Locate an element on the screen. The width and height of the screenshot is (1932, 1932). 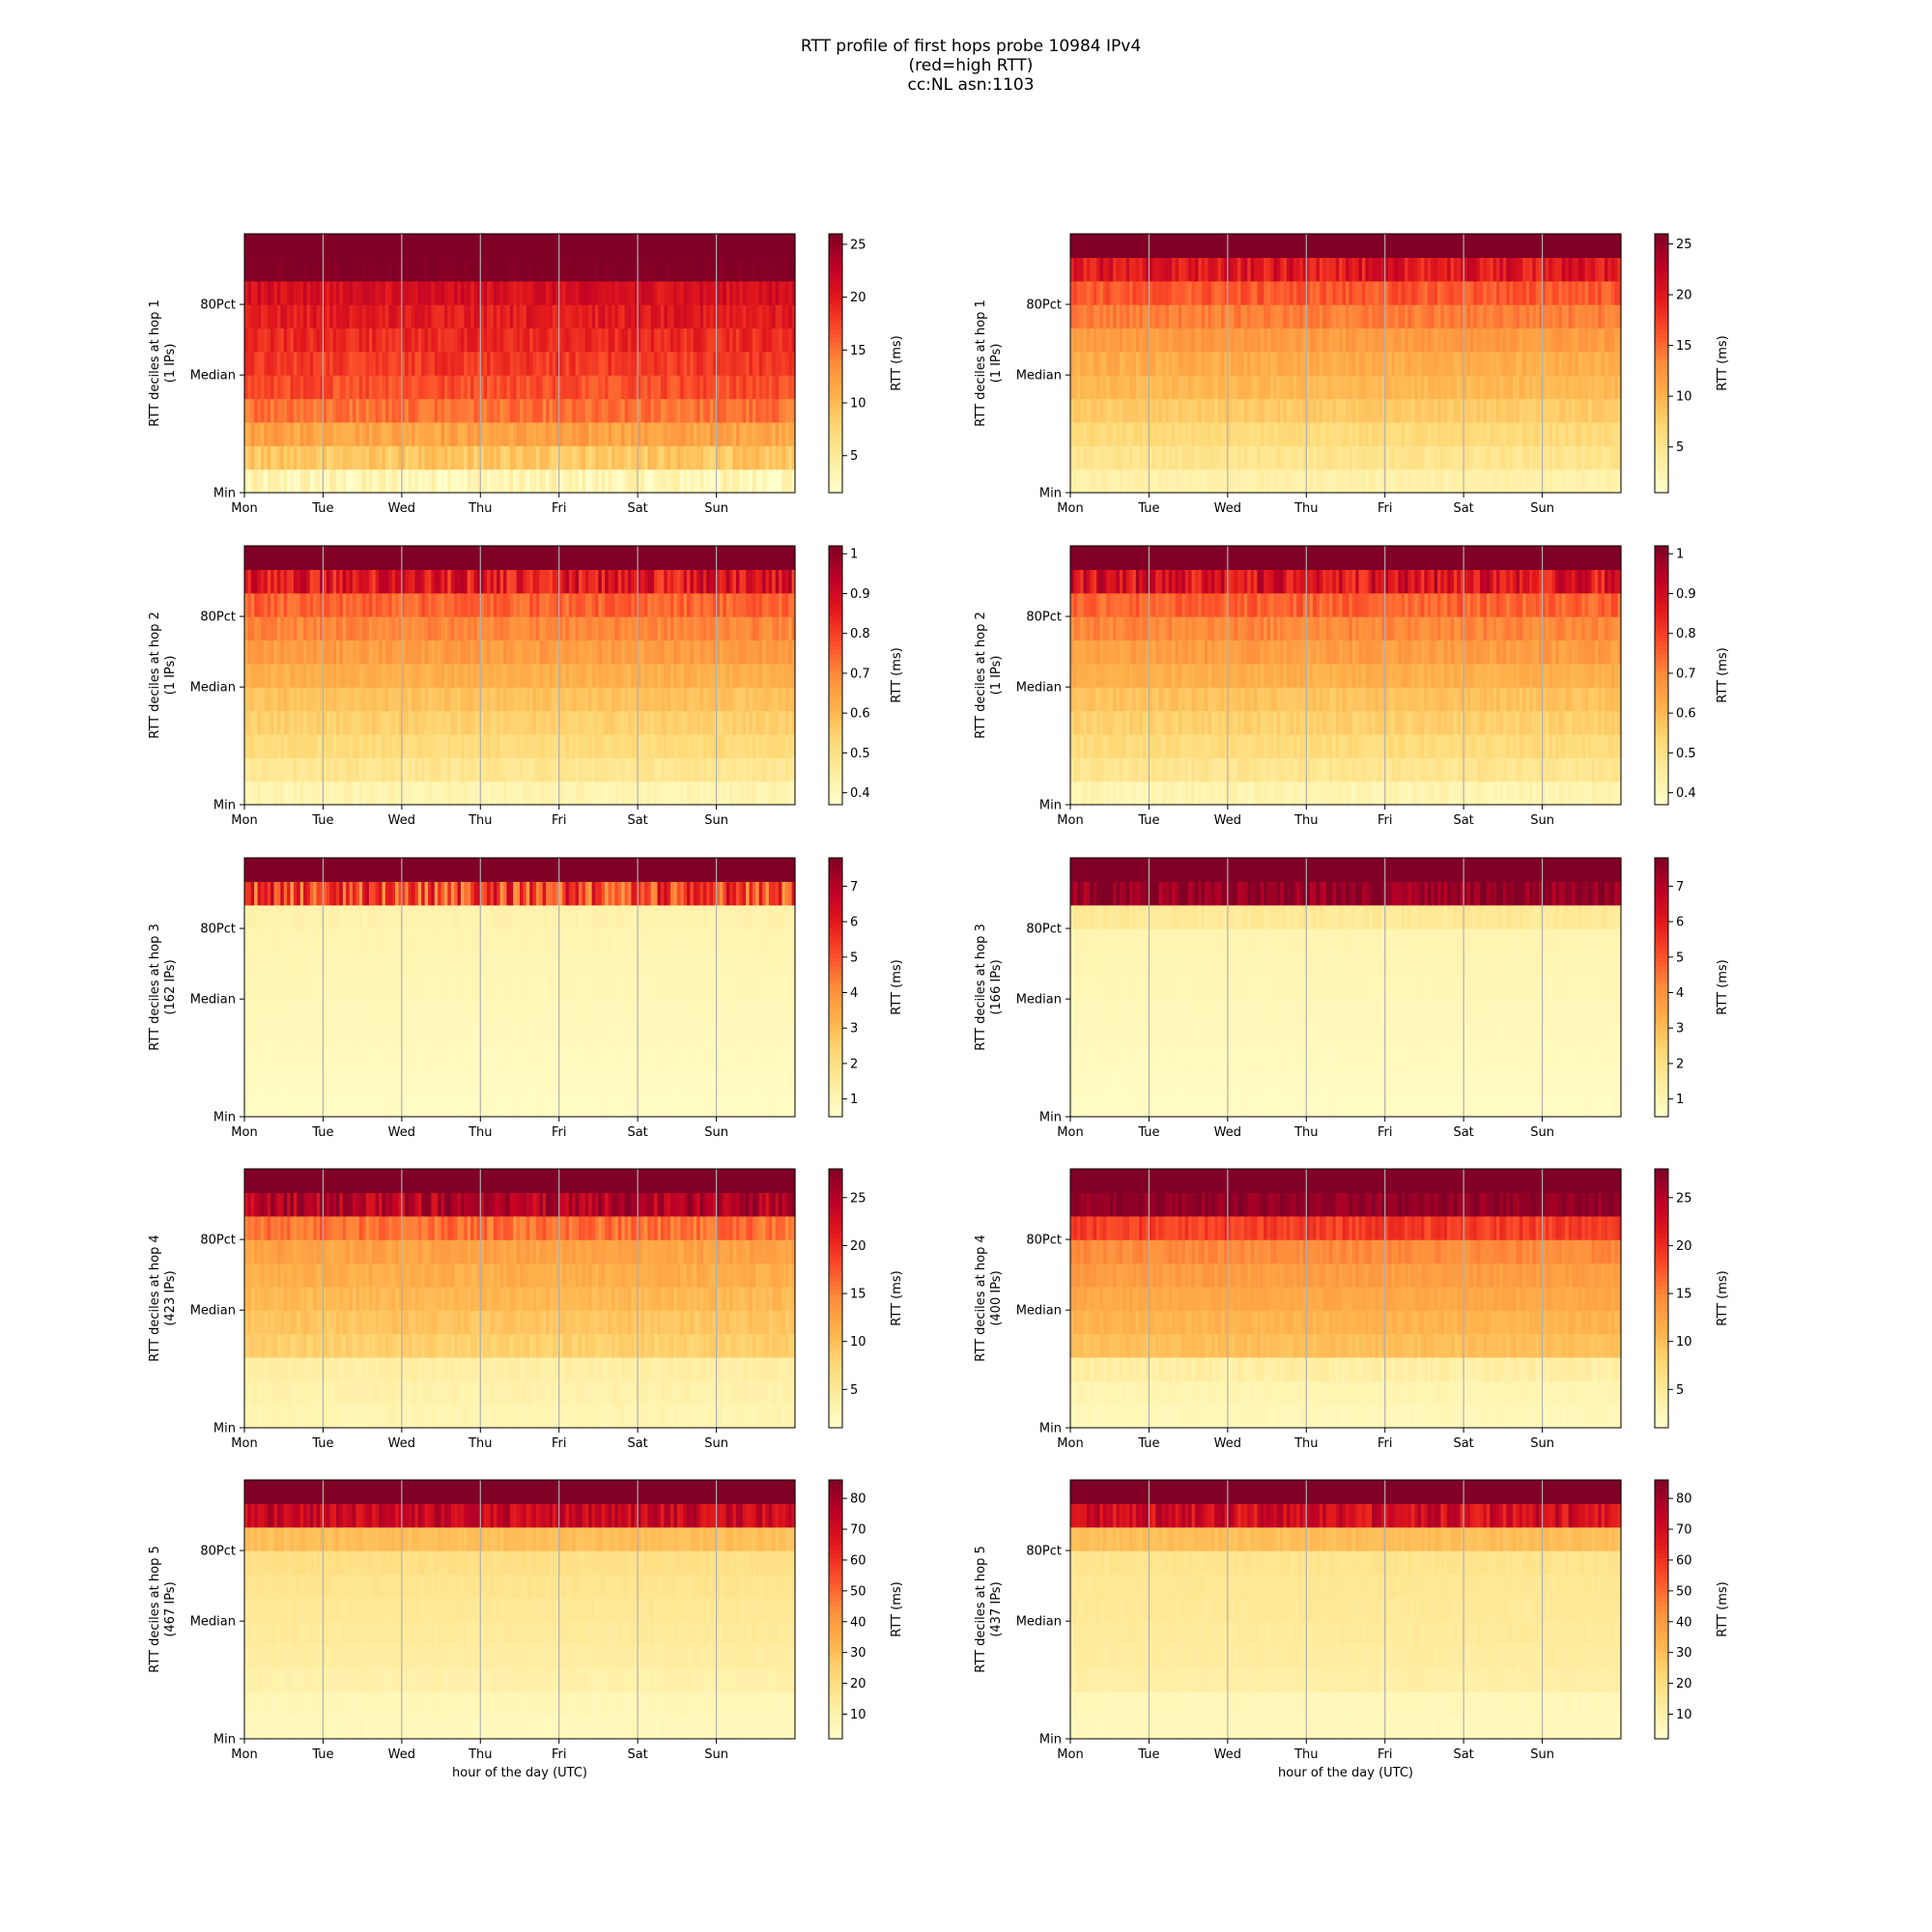
y-axis-label: RTT deciles at hop 1 is located at coordinates (981, 362).